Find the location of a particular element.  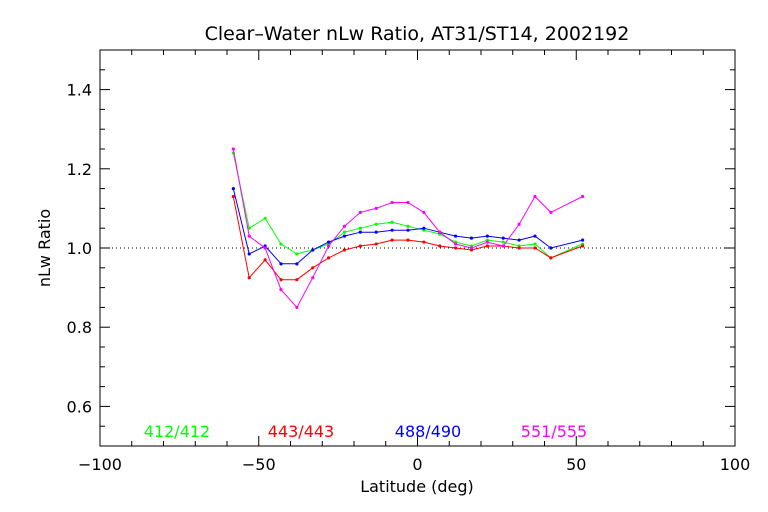

legend-entry: 488/490 is located at coordinates (428, 431).